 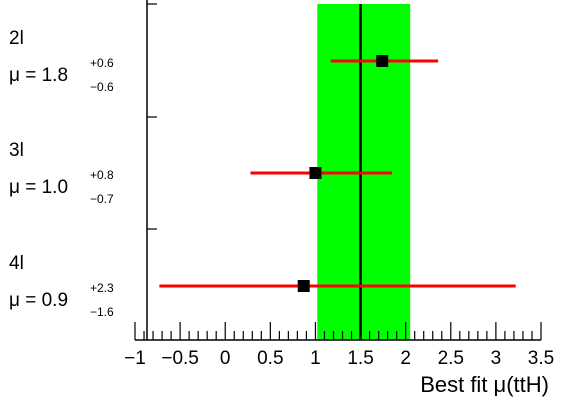 I want to click on x-tick-label: 1, so click(x=315, y=358).